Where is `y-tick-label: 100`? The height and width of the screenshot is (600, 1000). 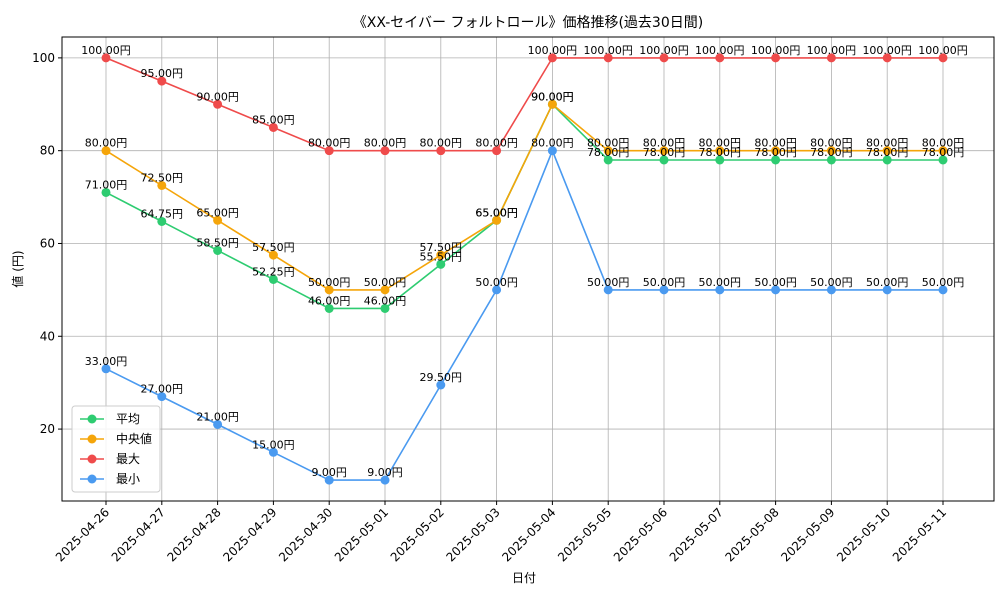 y-tick-label: 100 is located at coordinates (43, 58).